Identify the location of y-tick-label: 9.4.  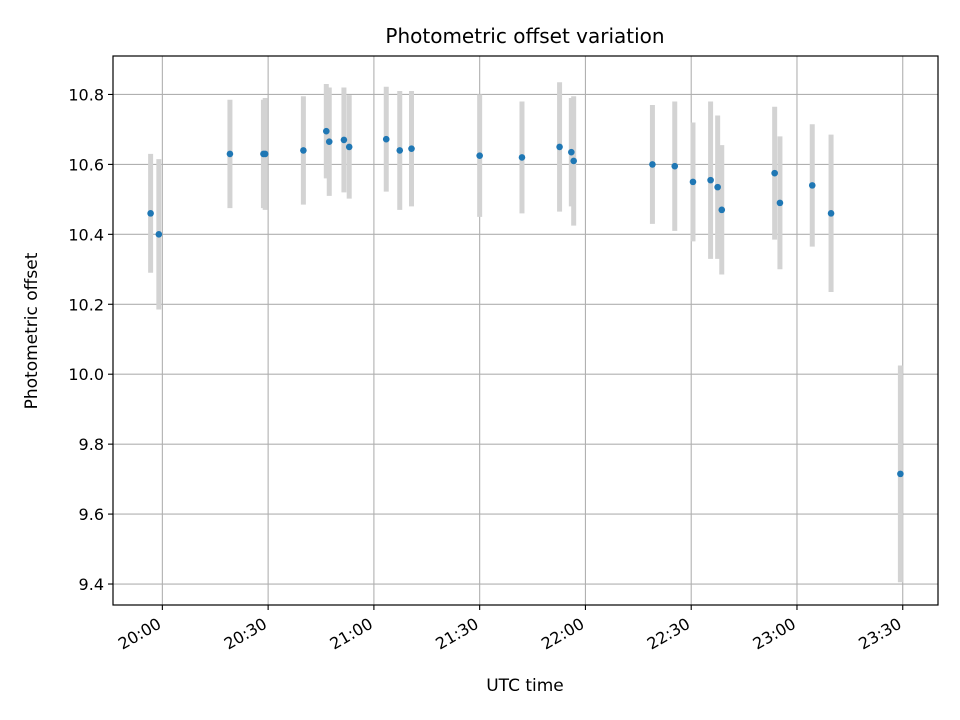
(91, 584).